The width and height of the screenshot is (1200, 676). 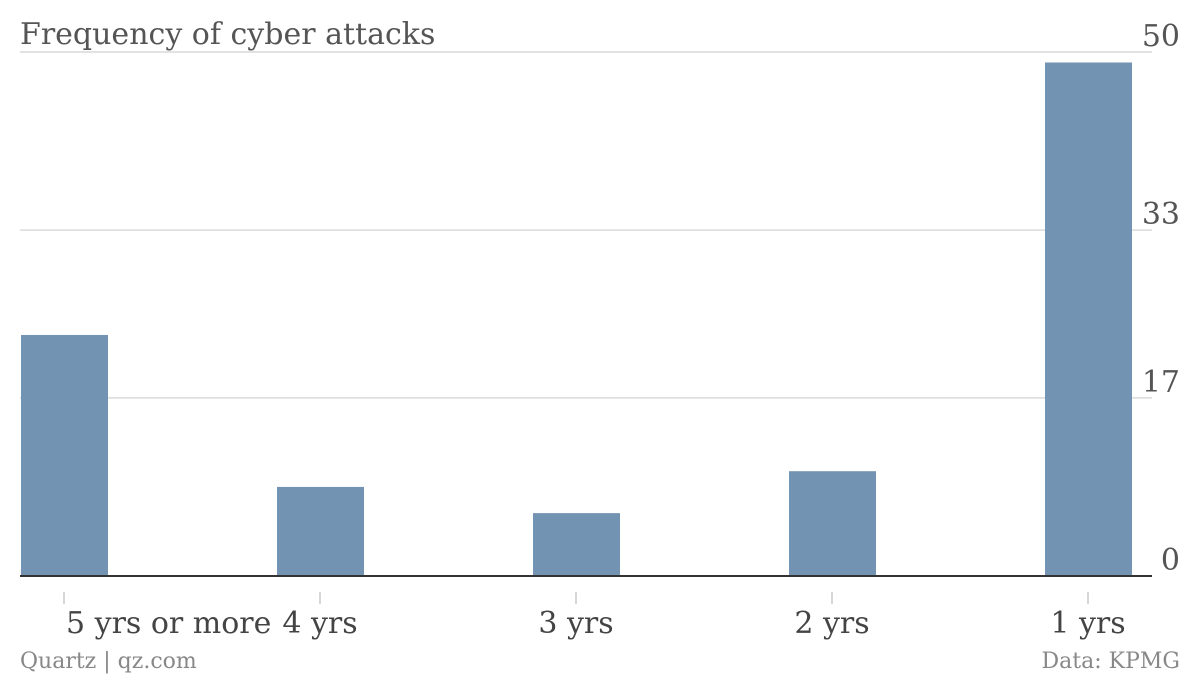 What do you see at coordinates (575, 623) in the screenshot?
I see `x-tick-label: 3 yrs` at bounding box center [575, 623].